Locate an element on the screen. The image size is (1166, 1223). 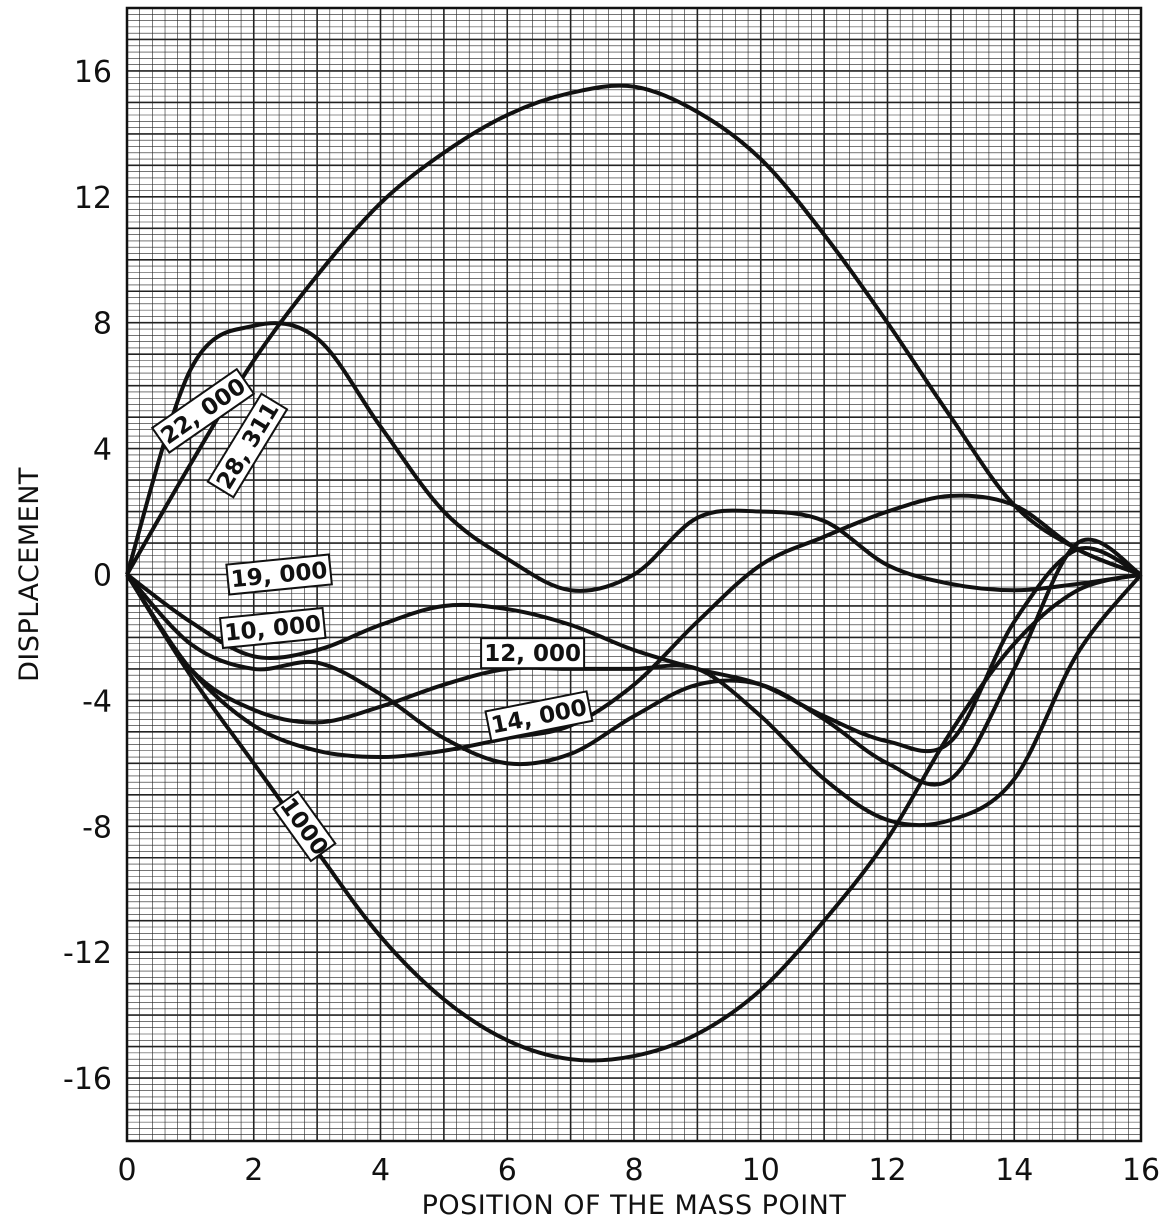
x-tick-label: 0 is located at coordinates (126, 1170).